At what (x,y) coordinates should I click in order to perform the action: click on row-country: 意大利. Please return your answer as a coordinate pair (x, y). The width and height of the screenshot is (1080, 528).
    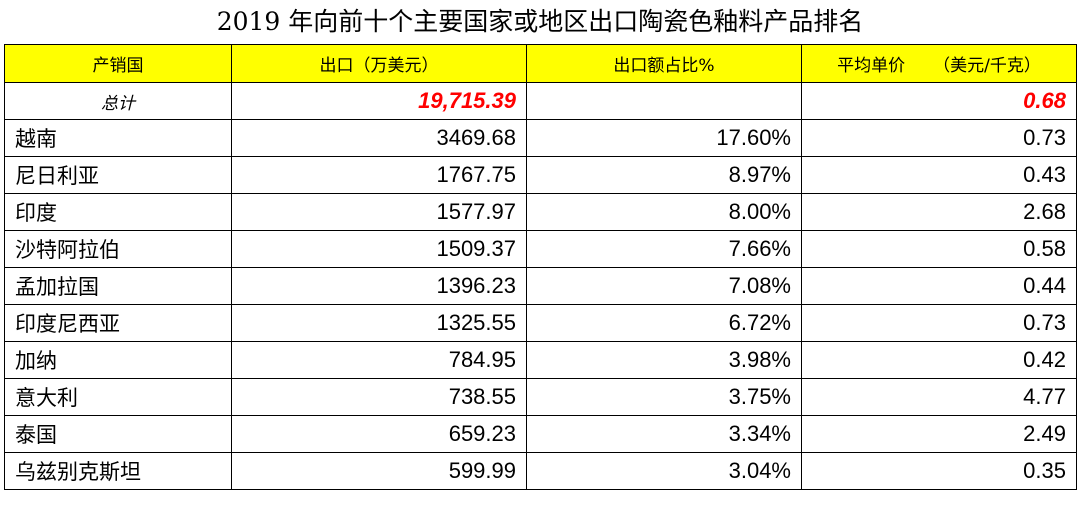
    Looking at the image, I should click on (118, 397).